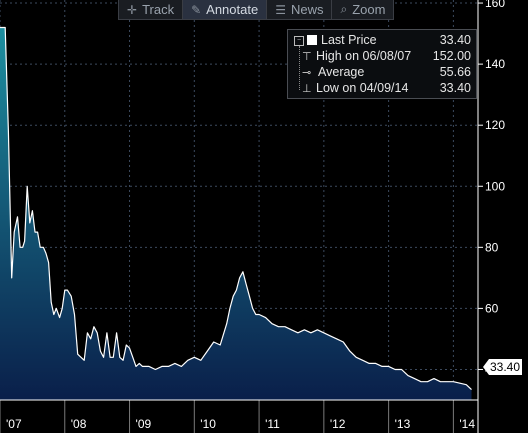 This screenshot has height=433, width=528. What do you see at coordinates (403, 424) in the screenshot?
I see `x-tick-label: '13` at bounding box center [403, 424].